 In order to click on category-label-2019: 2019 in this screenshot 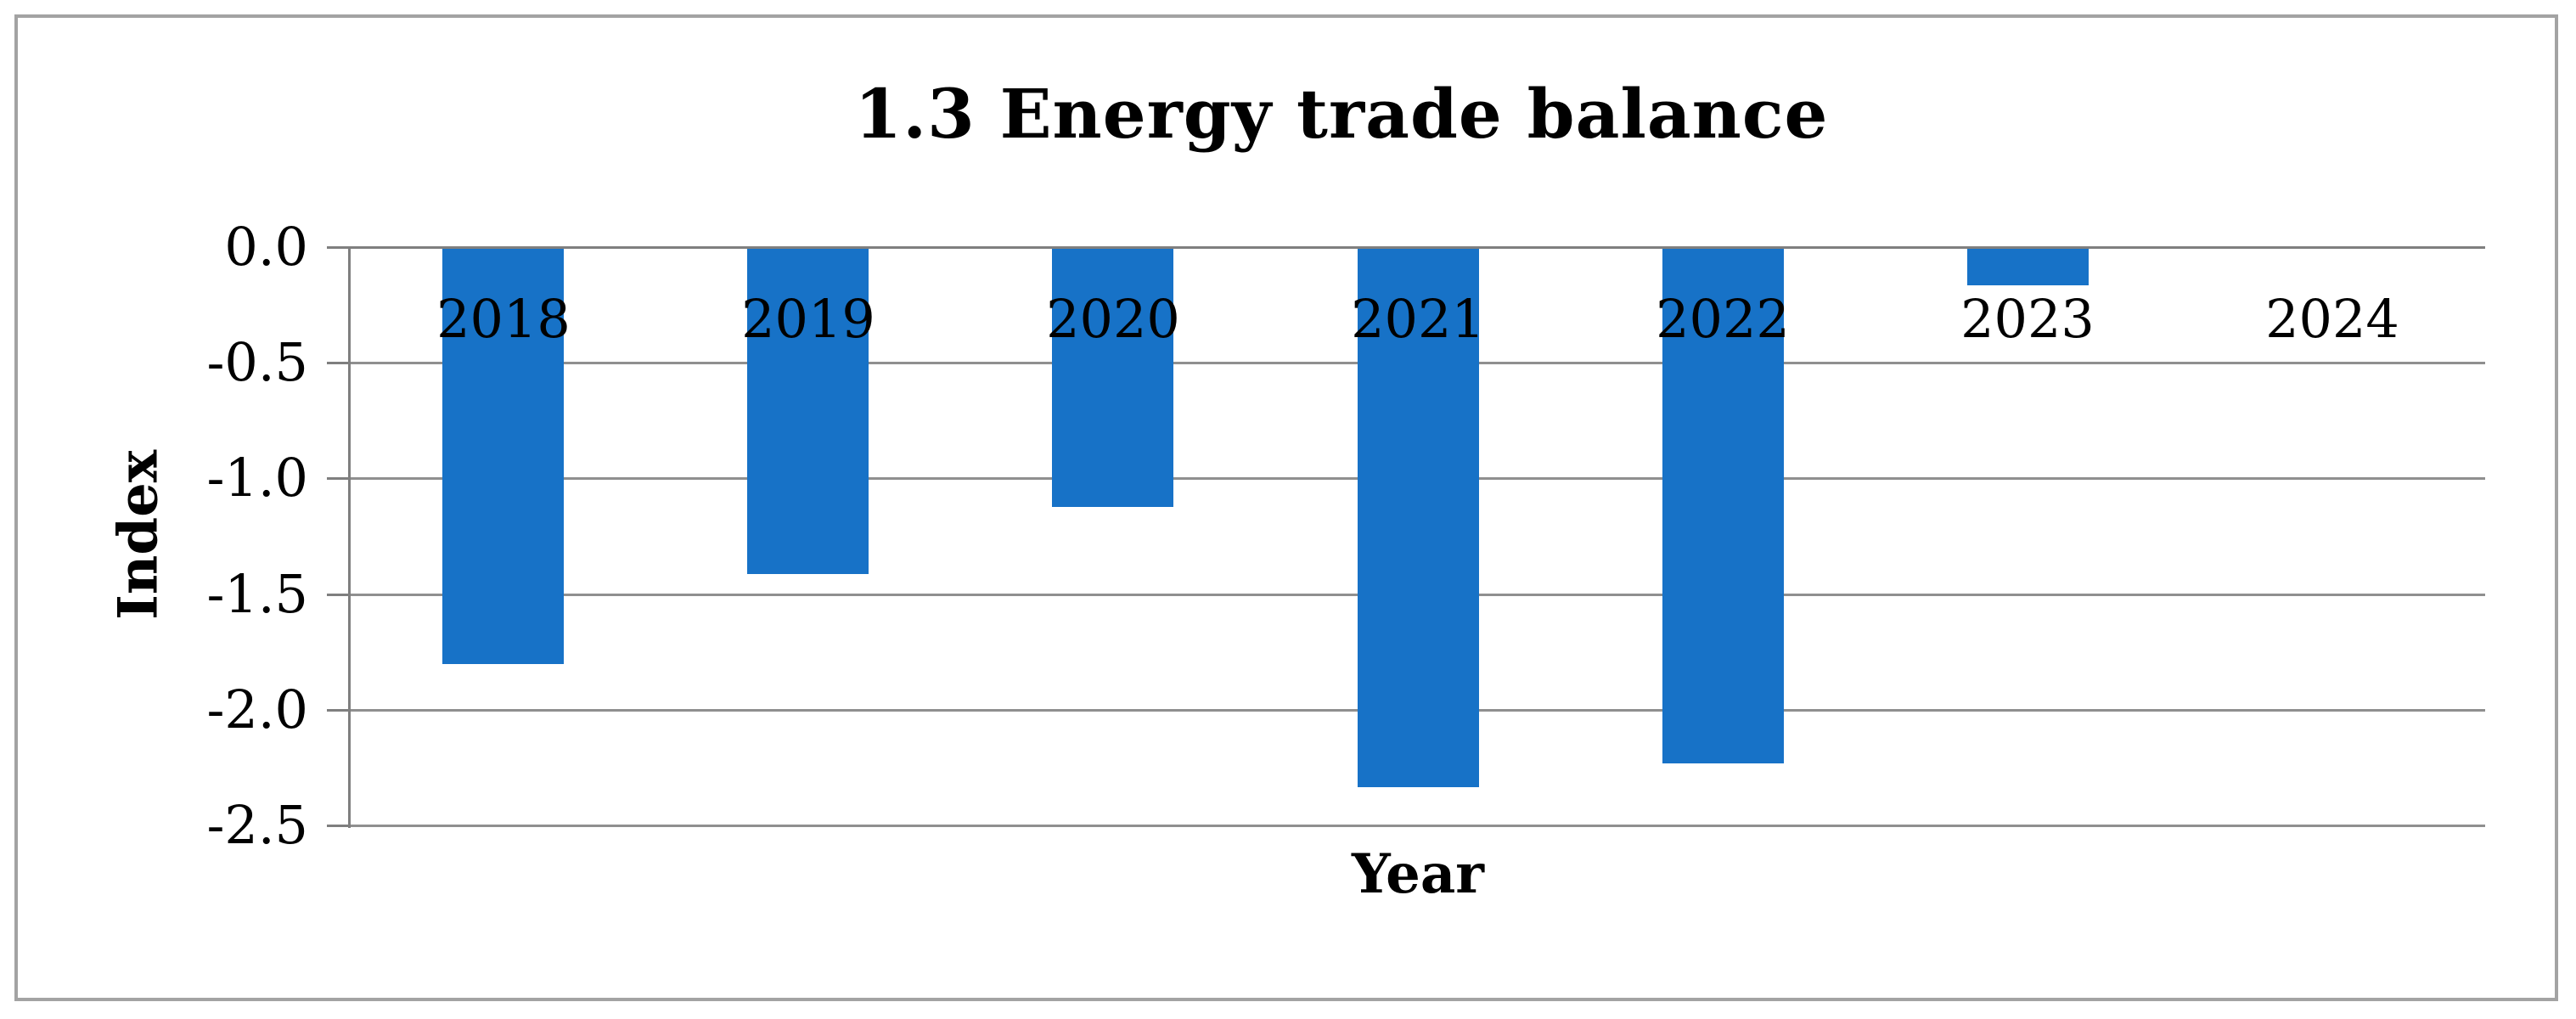, I will do `click(808, 319)`.